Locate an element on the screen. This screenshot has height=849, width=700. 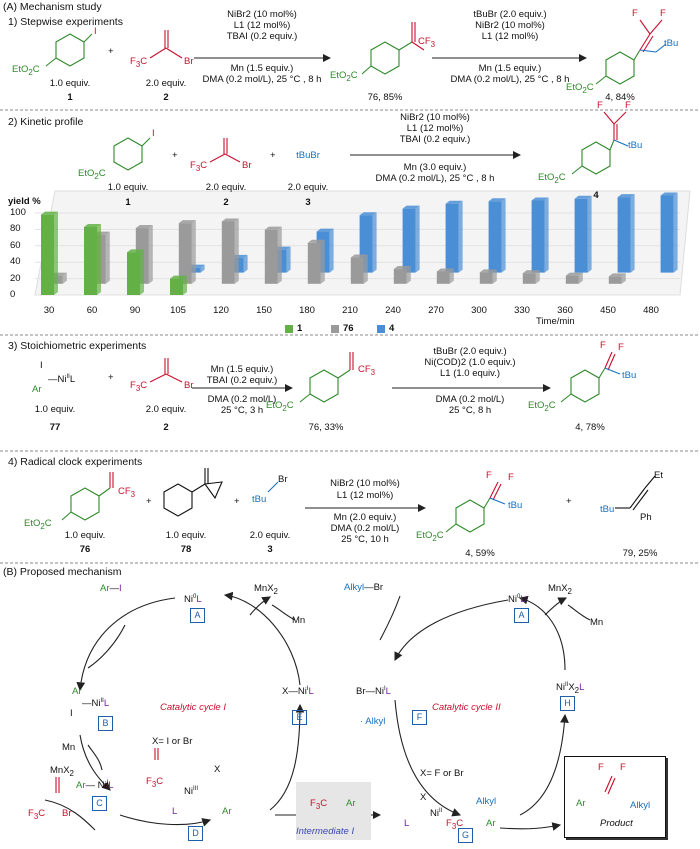
y-tick: 100 is located at coordinates (18, 212).